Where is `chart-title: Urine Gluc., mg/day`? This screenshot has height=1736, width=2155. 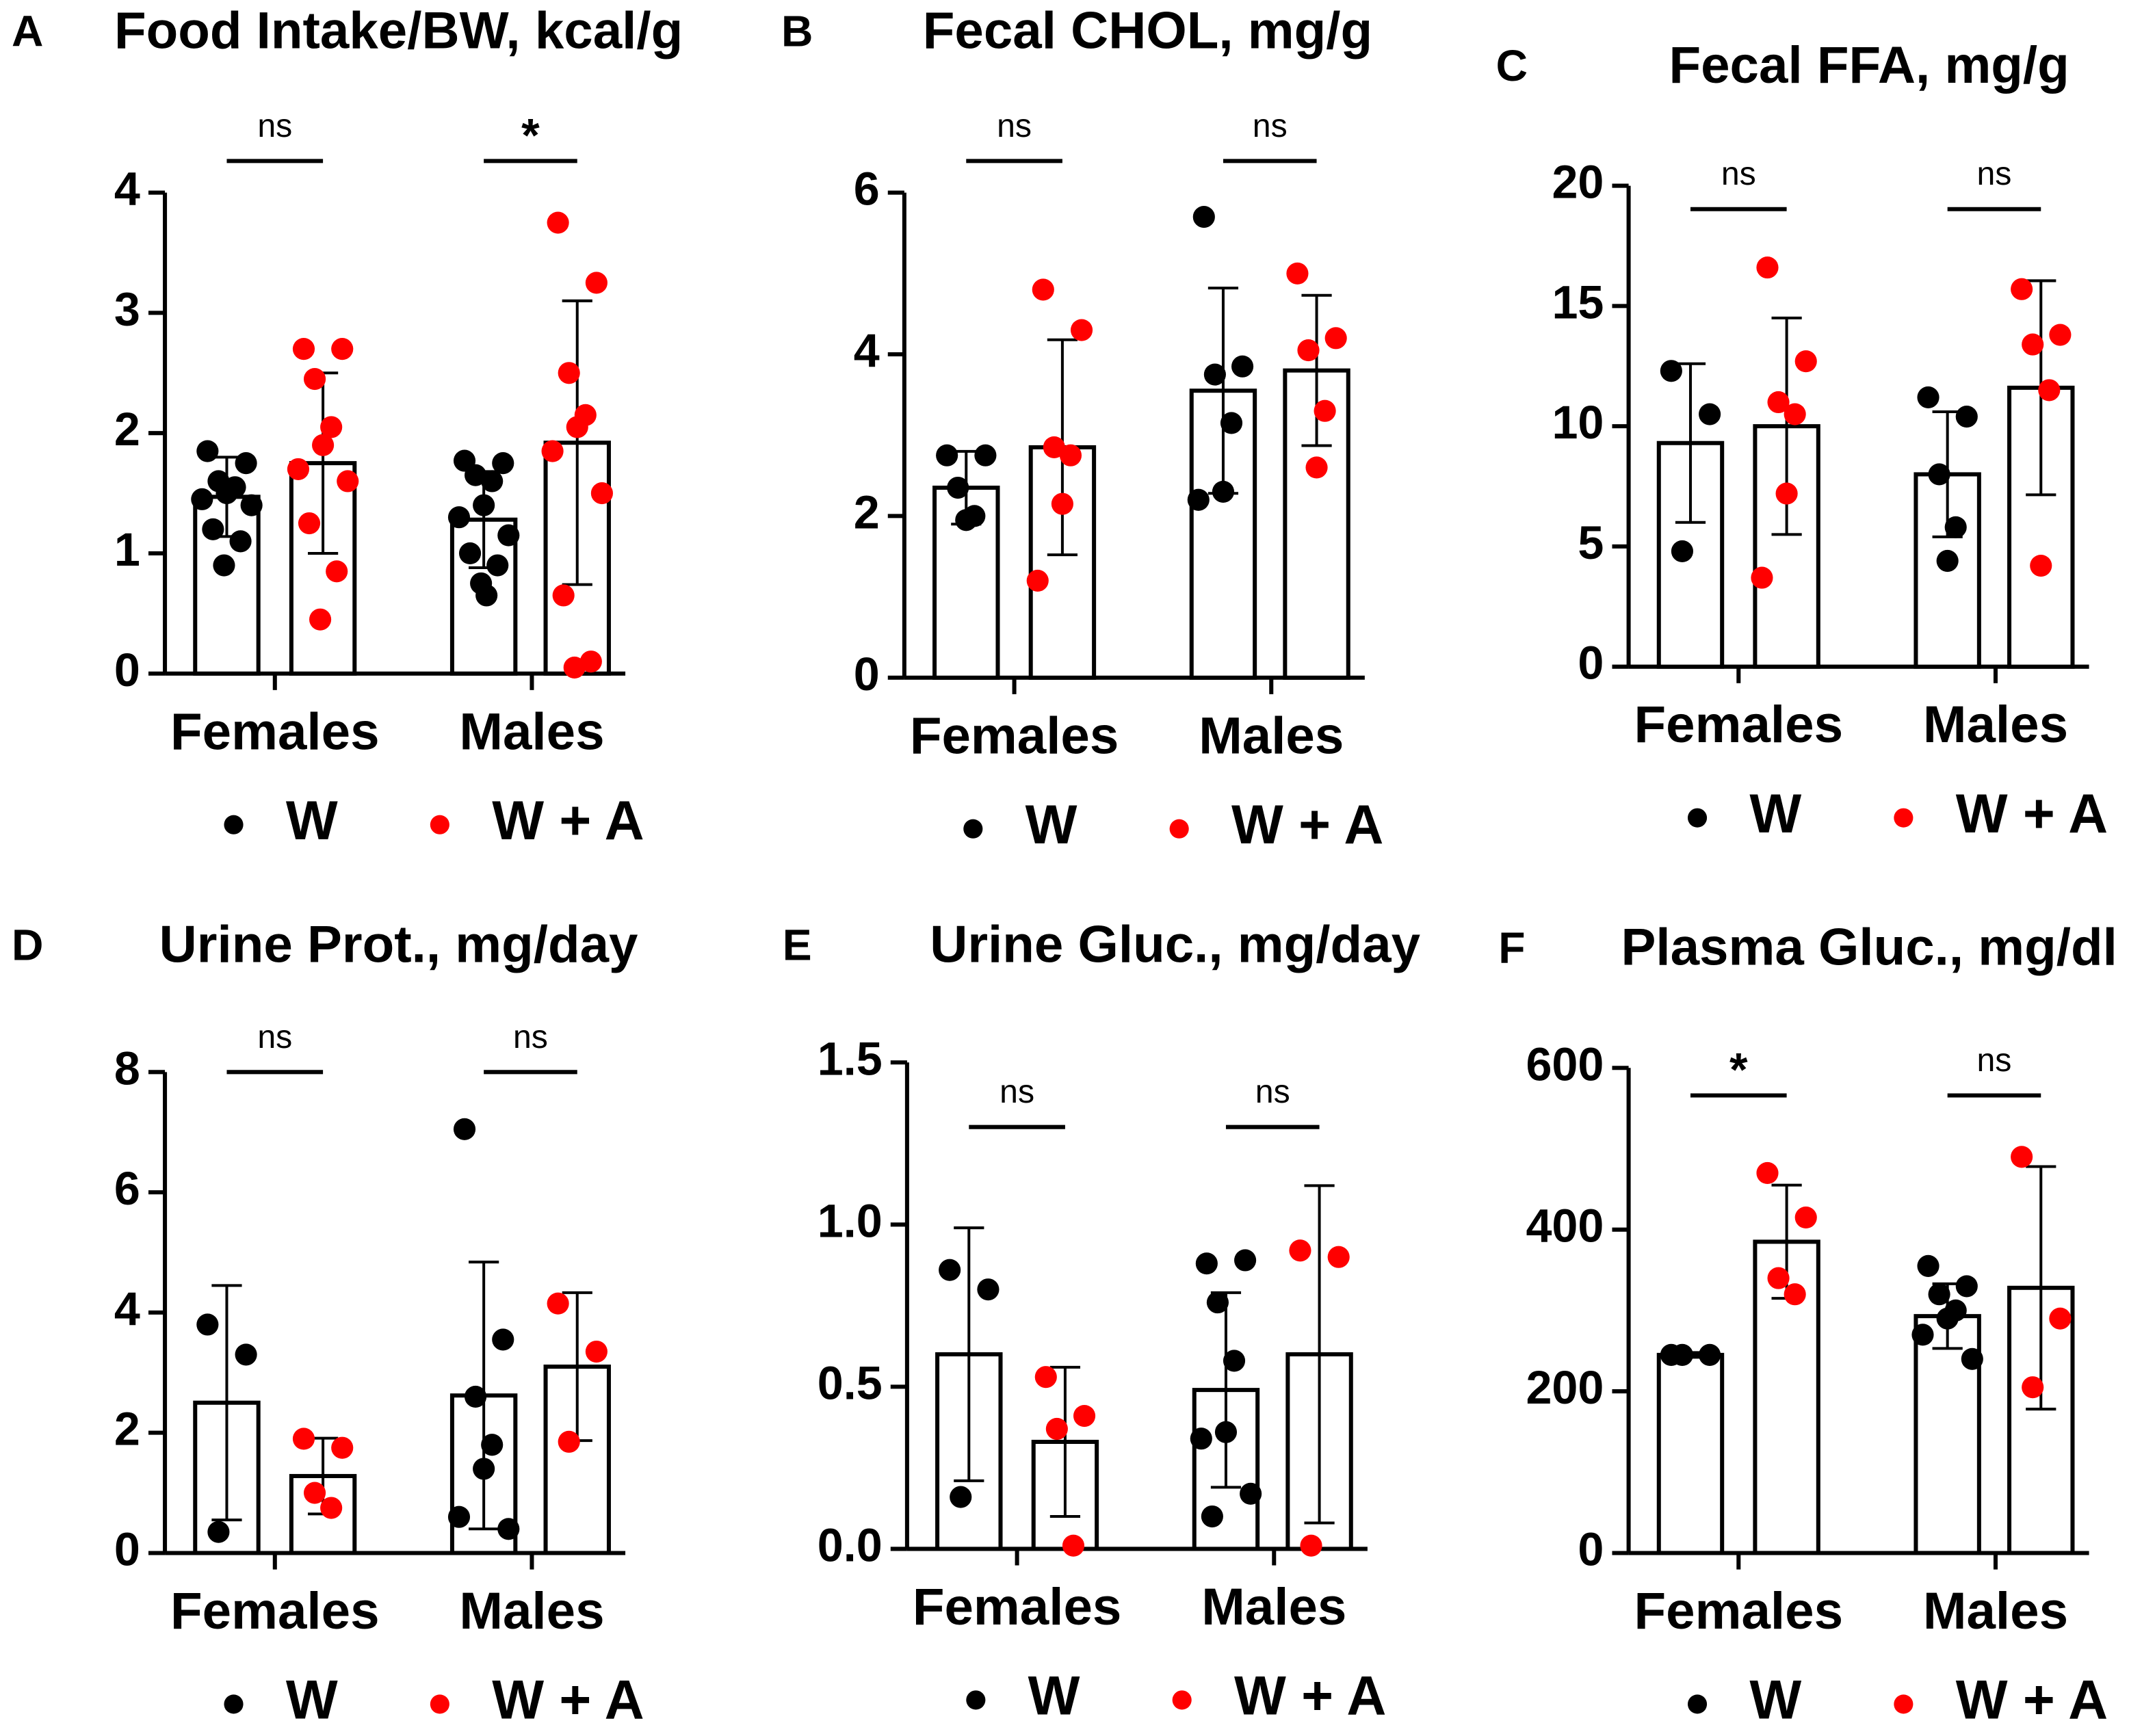 chart-title: Urine Gluc., mg/day is located at coordinates (1175, 945).